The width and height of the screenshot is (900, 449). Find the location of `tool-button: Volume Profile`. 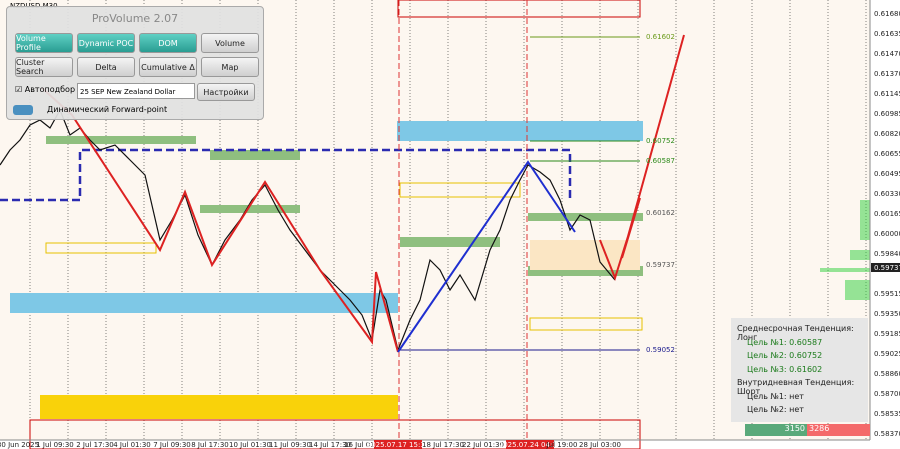

tool-button: Volume Profile is located at coordinates (44, 43).